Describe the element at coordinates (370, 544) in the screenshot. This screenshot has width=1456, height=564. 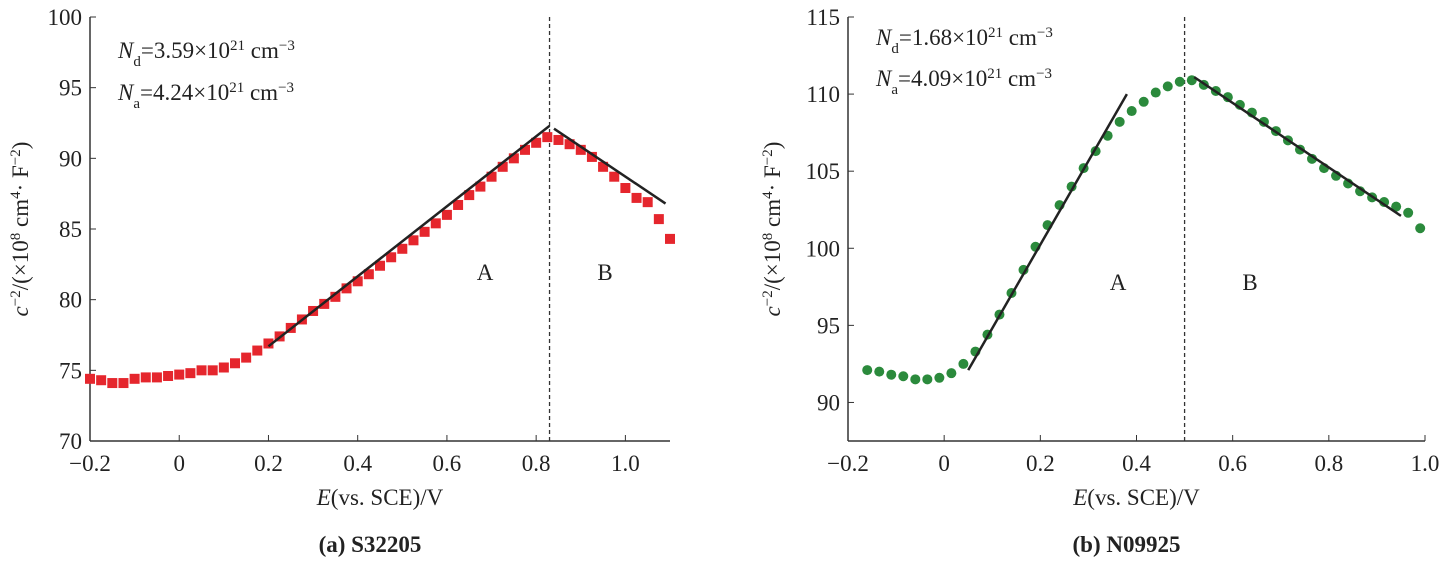
I see `caption: (a) S32205` at that location.